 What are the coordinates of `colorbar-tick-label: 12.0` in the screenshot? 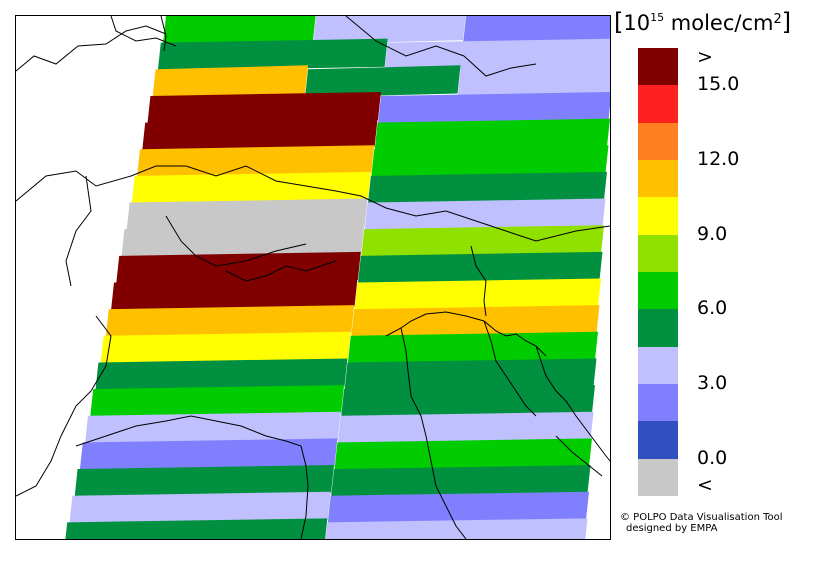 It's located at (718, 159).